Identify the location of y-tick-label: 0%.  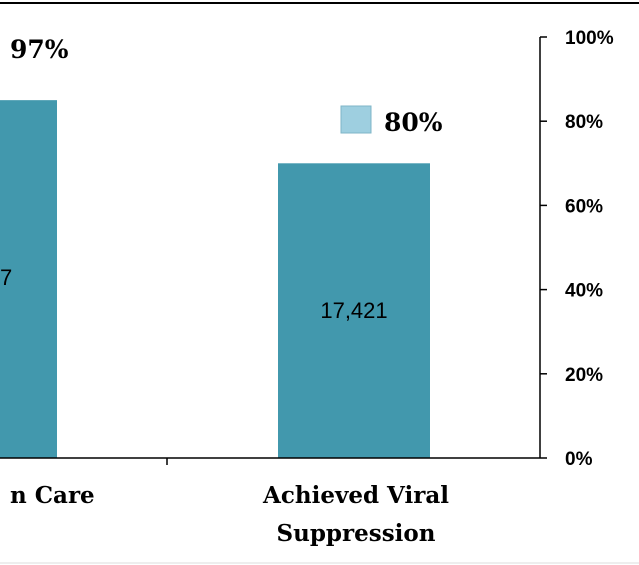
(579, 459).